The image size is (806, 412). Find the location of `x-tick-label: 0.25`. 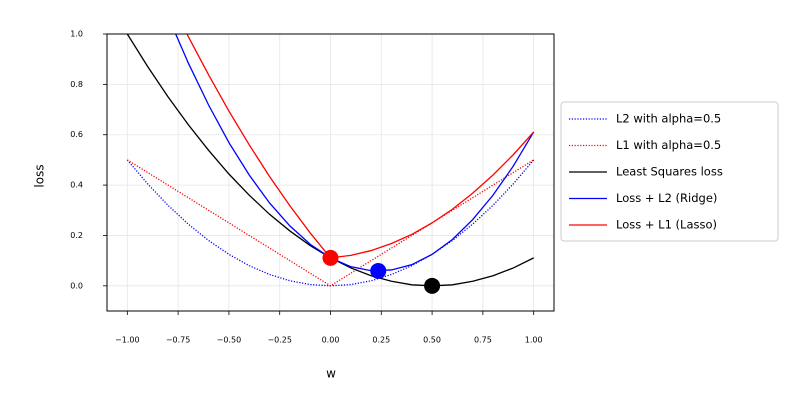

x-tick-label: 0.25 is located at coordinates (381, 340).